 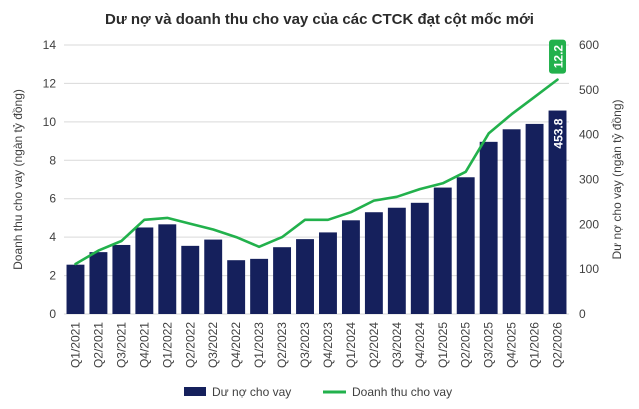 I want to click on left-tick-label: 2, so click(x=52, y=276).